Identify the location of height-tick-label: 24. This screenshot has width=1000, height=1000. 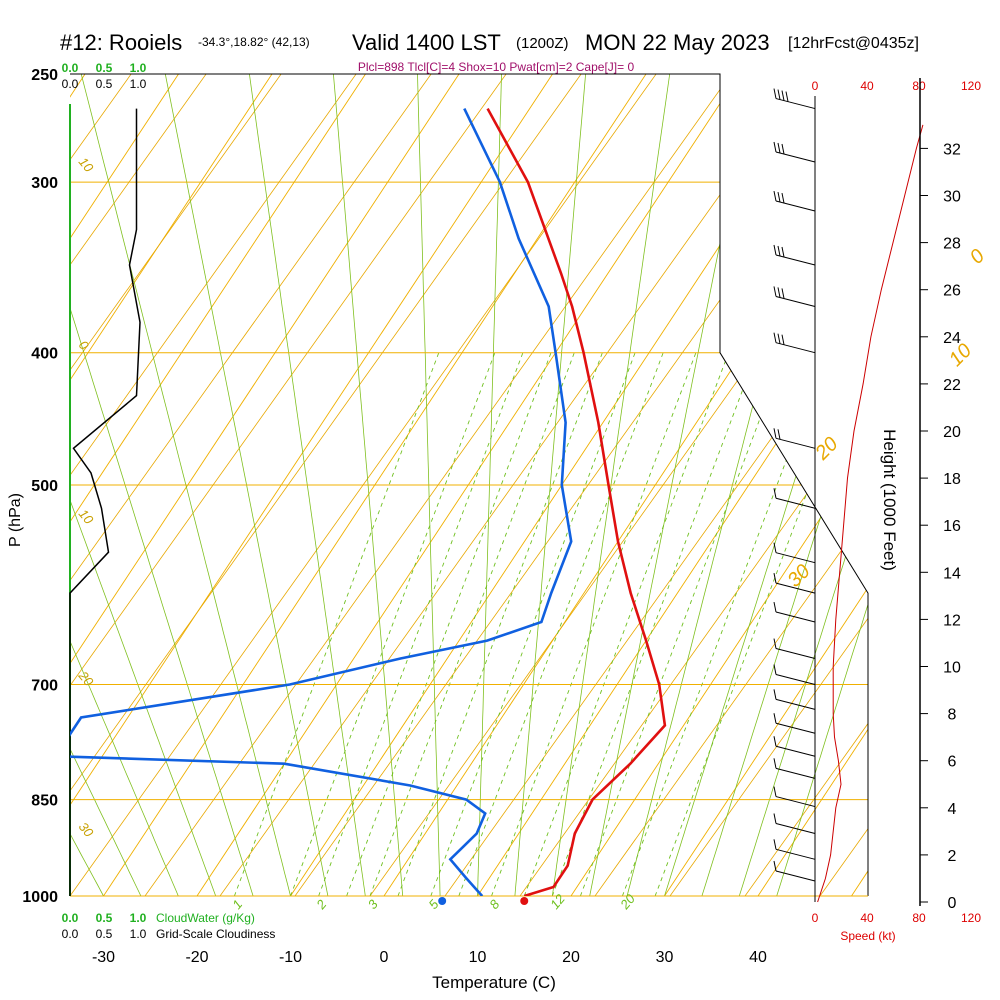
(952, 338).